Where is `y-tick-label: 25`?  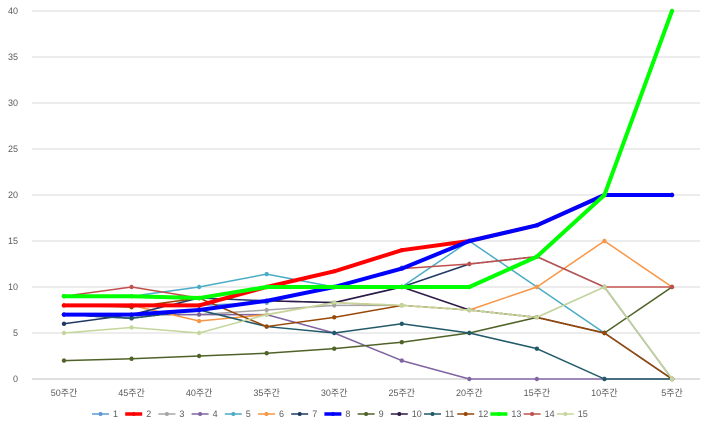 y-tick-label: 25 is located at coordinates (13, 149).